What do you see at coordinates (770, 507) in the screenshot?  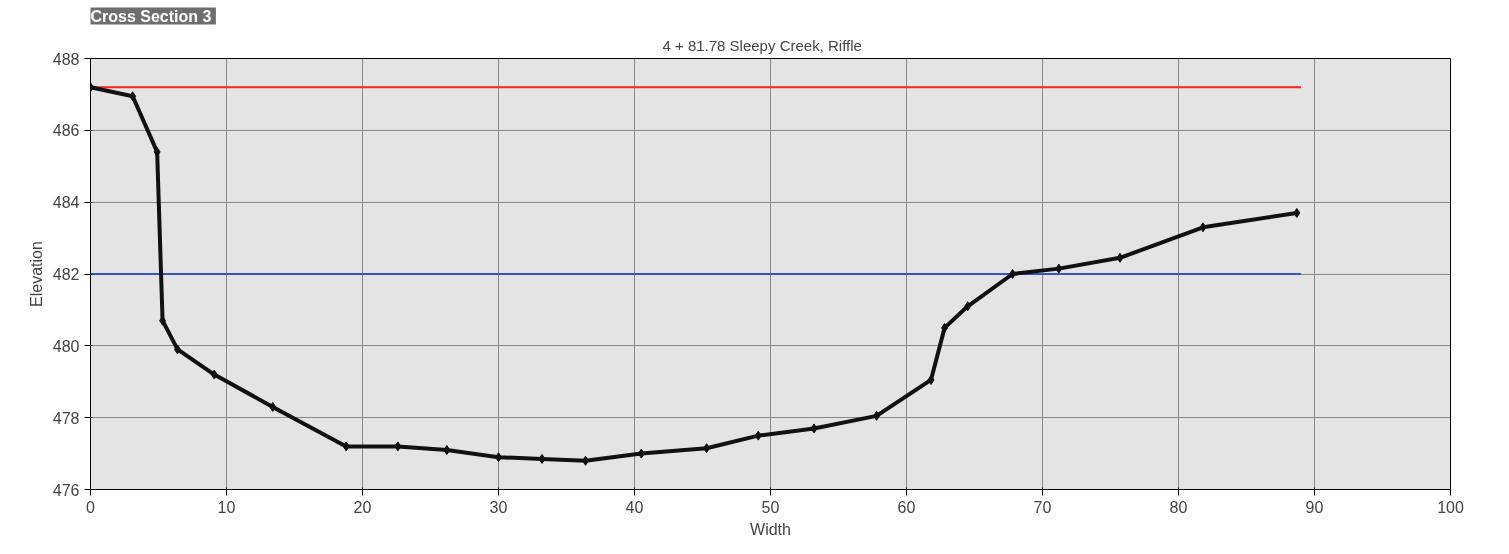 I see `x-tick-label: 50` at bounding box center [770, 507].